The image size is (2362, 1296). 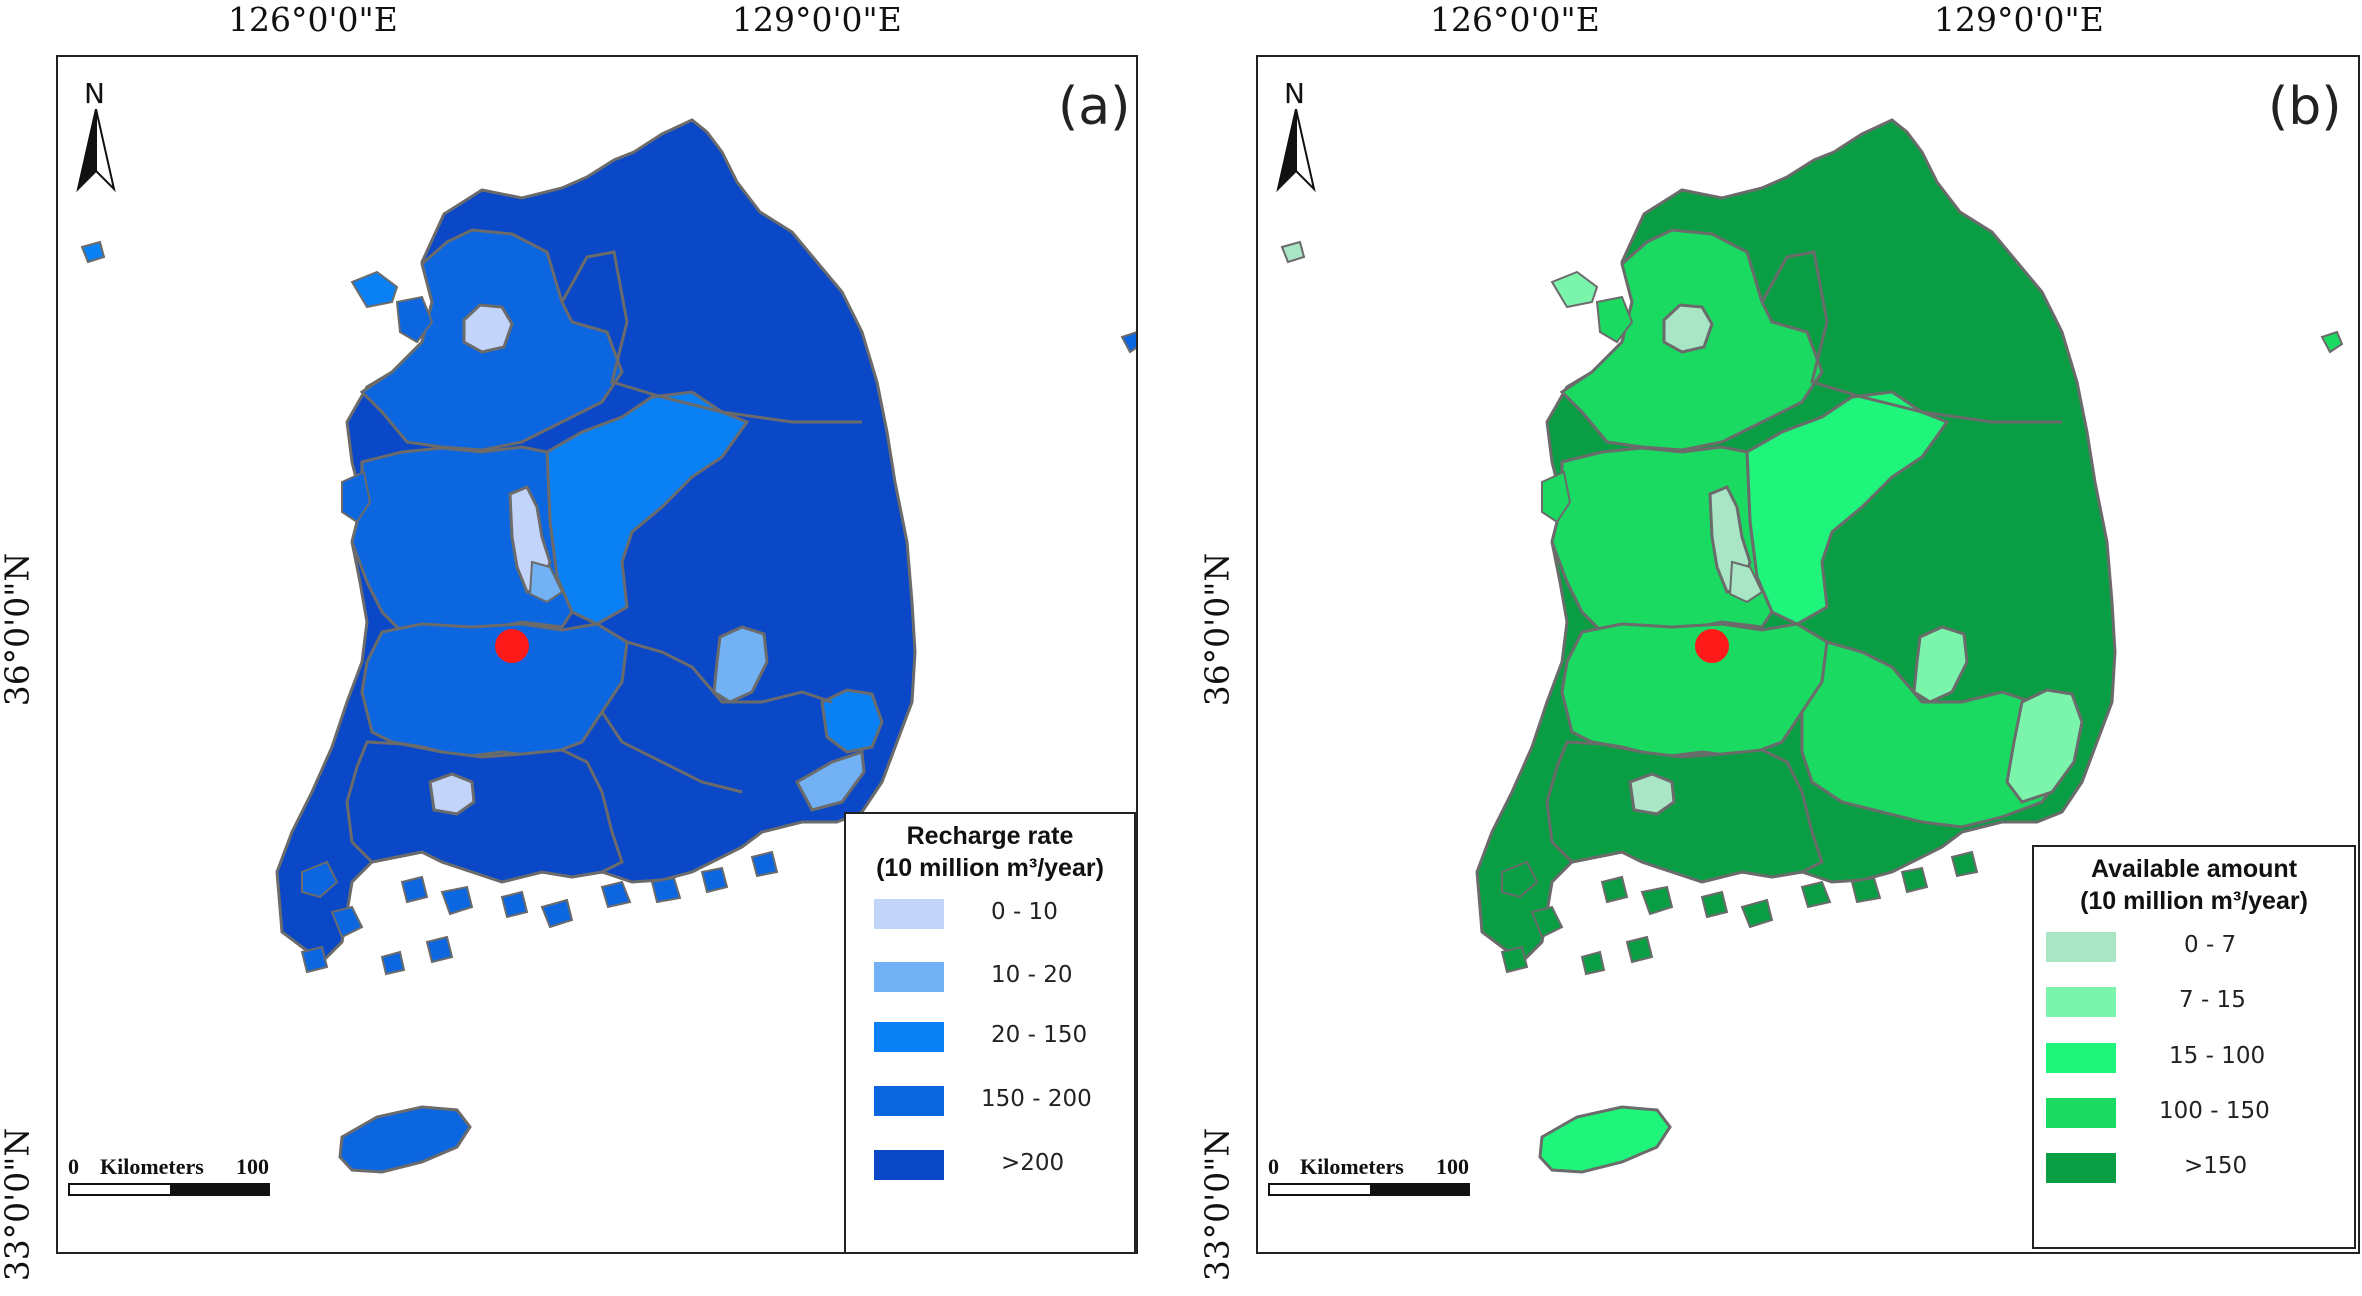 I want to click on legend-row-a-0: 0 - 10, so click(x=990, y=915).